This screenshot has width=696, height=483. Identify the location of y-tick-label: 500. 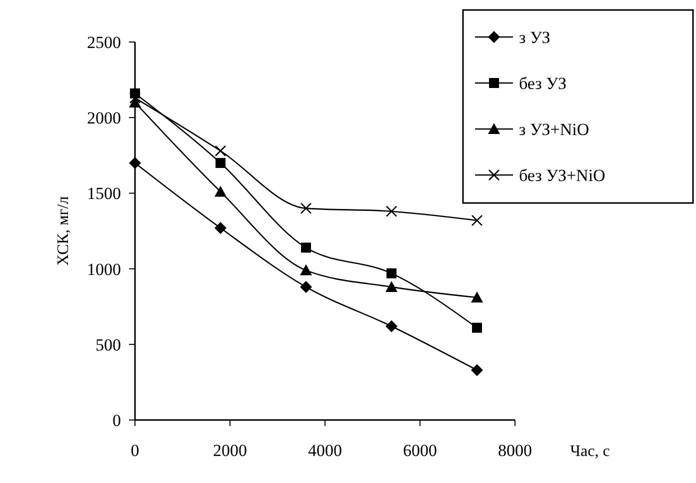
(108, 344).